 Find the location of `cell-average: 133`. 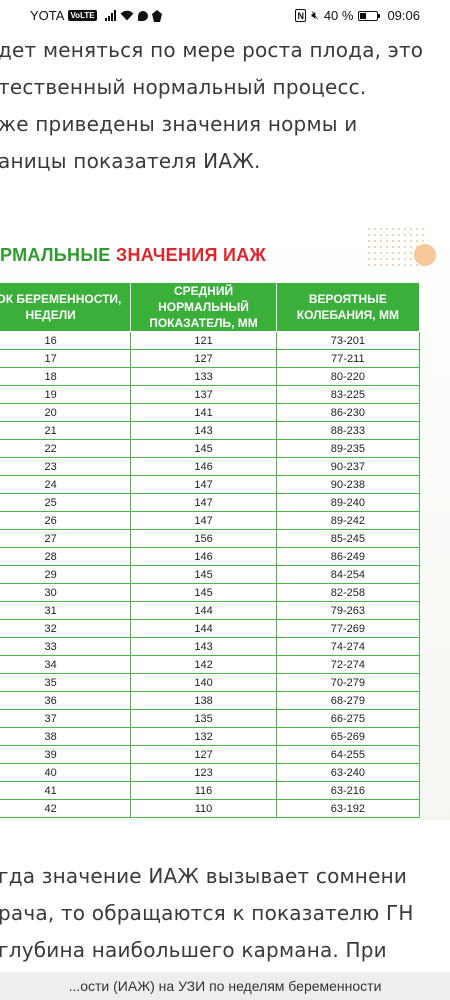

cell-average: 133 is located at coordinates (203, 376).